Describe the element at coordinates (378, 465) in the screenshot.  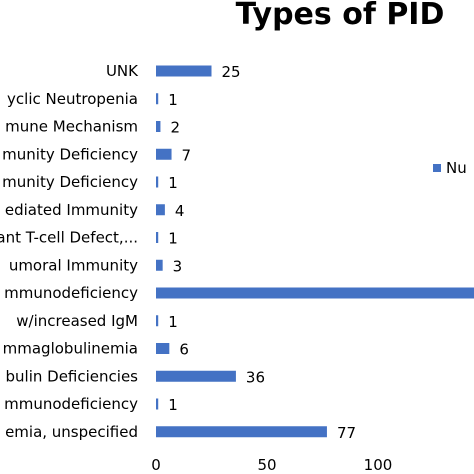
I see `x-tick-label: 100` at that location.